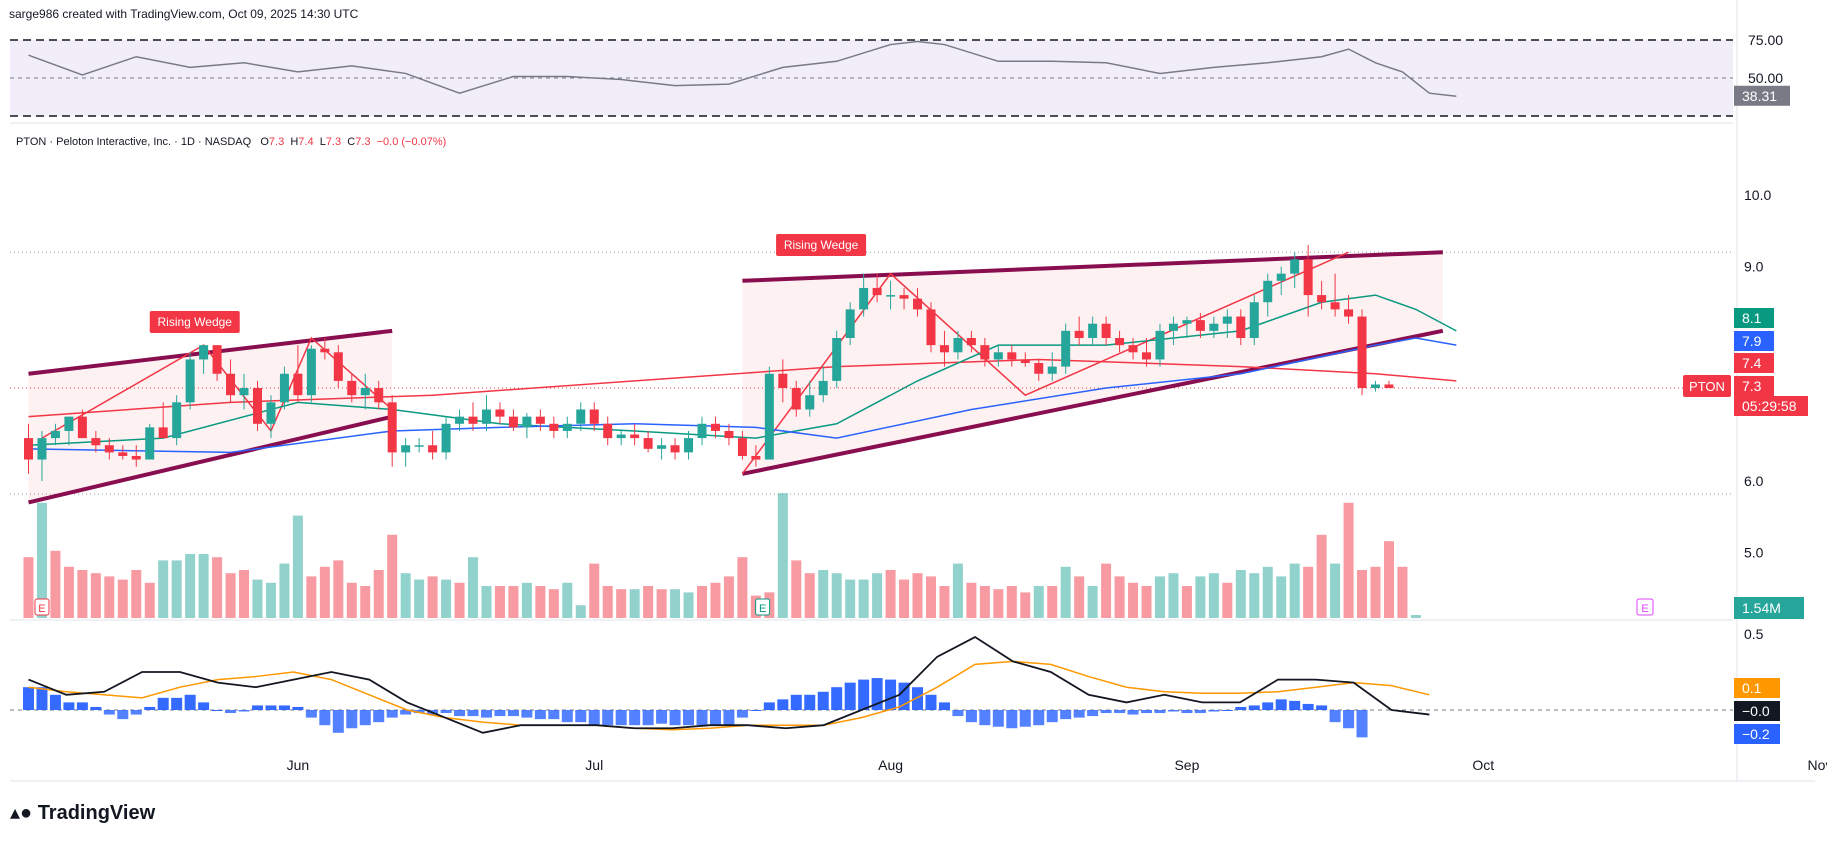 The image size is (1827, 843). What do you see at coordinates (1756, 734) in the screenshot?
I see `macd-badge-label: −0.2` at bounding box center [1756, 734].